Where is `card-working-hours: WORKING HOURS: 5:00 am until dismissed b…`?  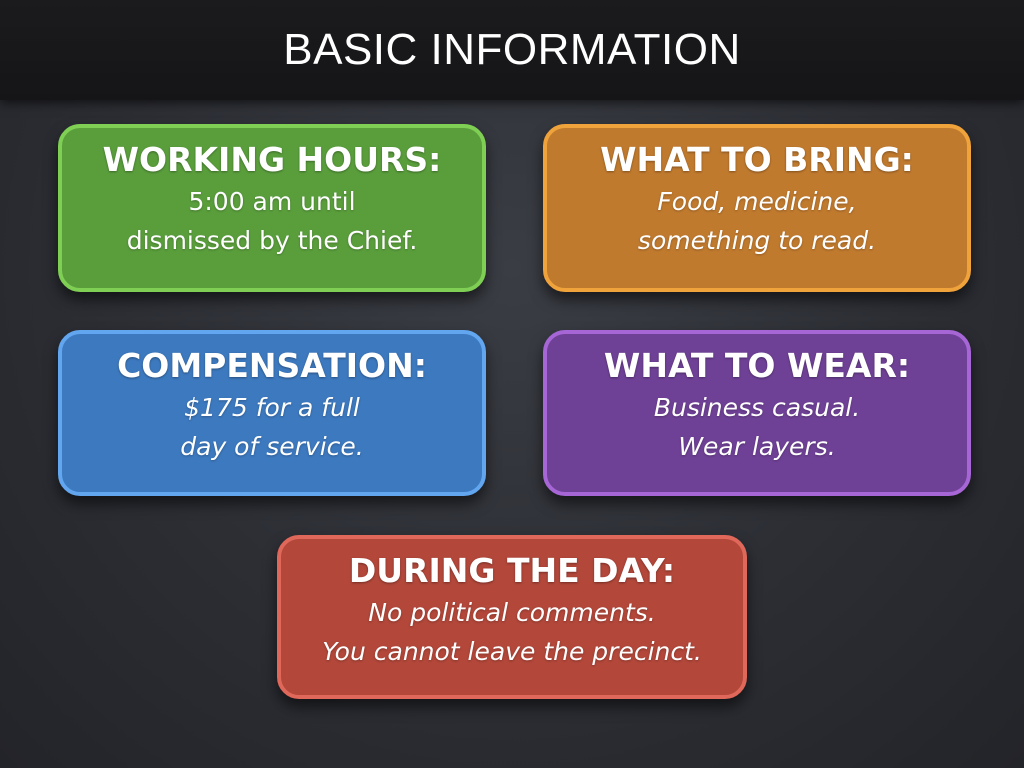
card-working-hours: WORKING HOURS: 5:00 am until dismissed b… is located at coordinates (272, 208).